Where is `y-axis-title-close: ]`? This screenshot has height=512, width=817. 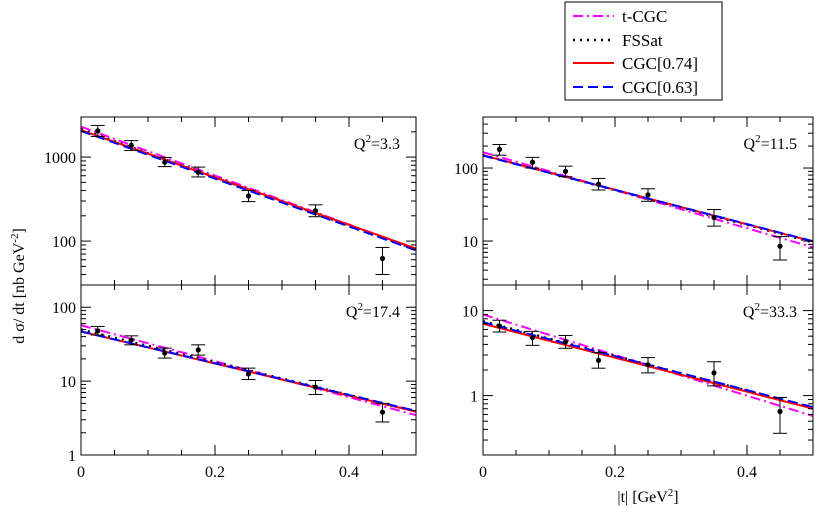
y-axis-title-close: ] is located at coordinates (19, 230).